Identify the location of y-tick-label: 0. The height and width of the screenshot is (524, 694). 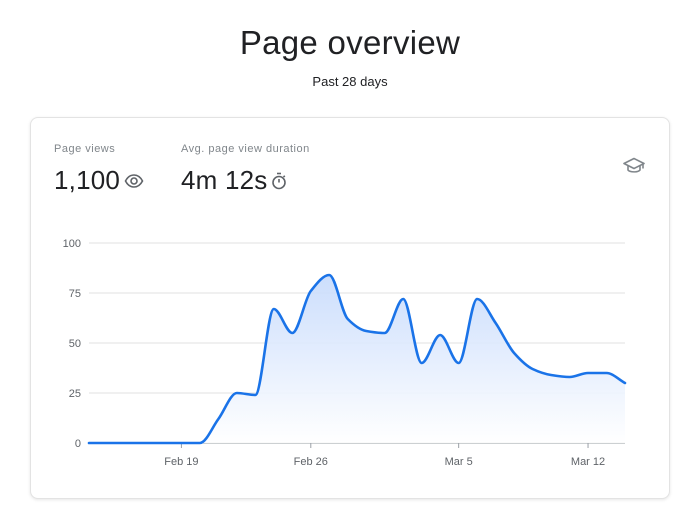
(78, 444).